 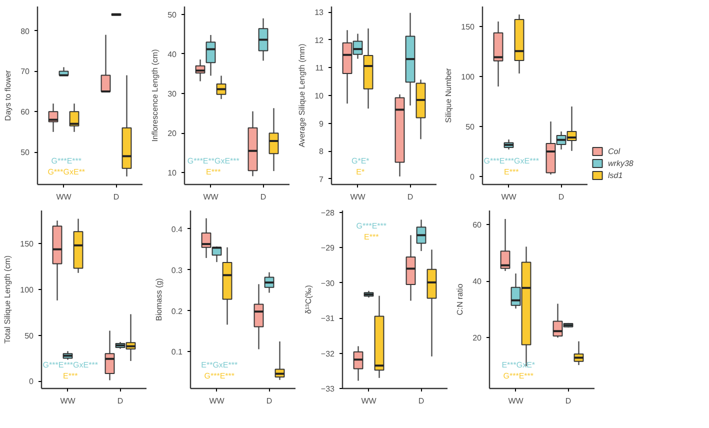 What do you see at coordinates (25, 31) in the screenshot?
I see `y-tick-label: 80` at bounding box center [25, 31].